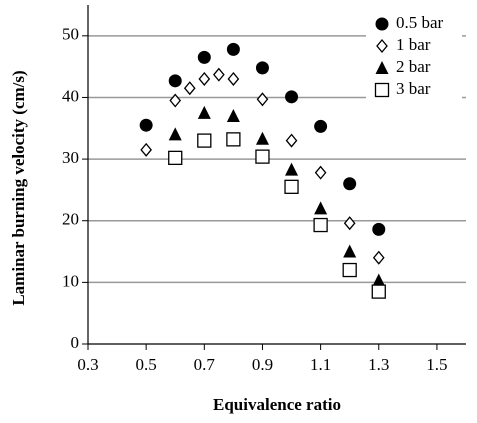 This screenshot has height=423, width=477. I want to click on y-tick-label: 40, so click(70, 95).